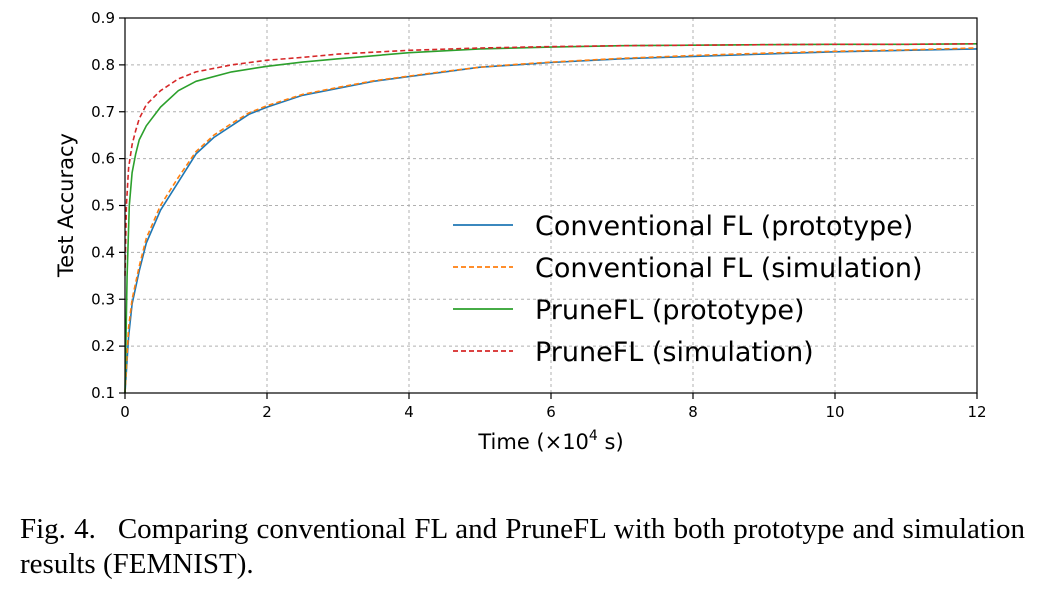  Describe the element at coordinates (551, 412) in the screenshot. I see `x-tick-label: 6` at that location.